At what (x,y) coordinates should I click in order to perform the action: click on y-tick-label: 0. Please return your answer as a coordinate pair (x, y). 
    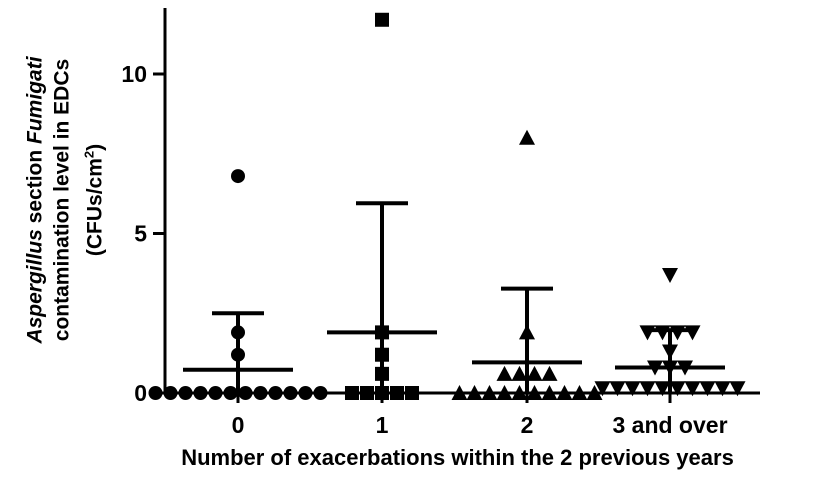
    Looking at the image, I should click on (140, 393).